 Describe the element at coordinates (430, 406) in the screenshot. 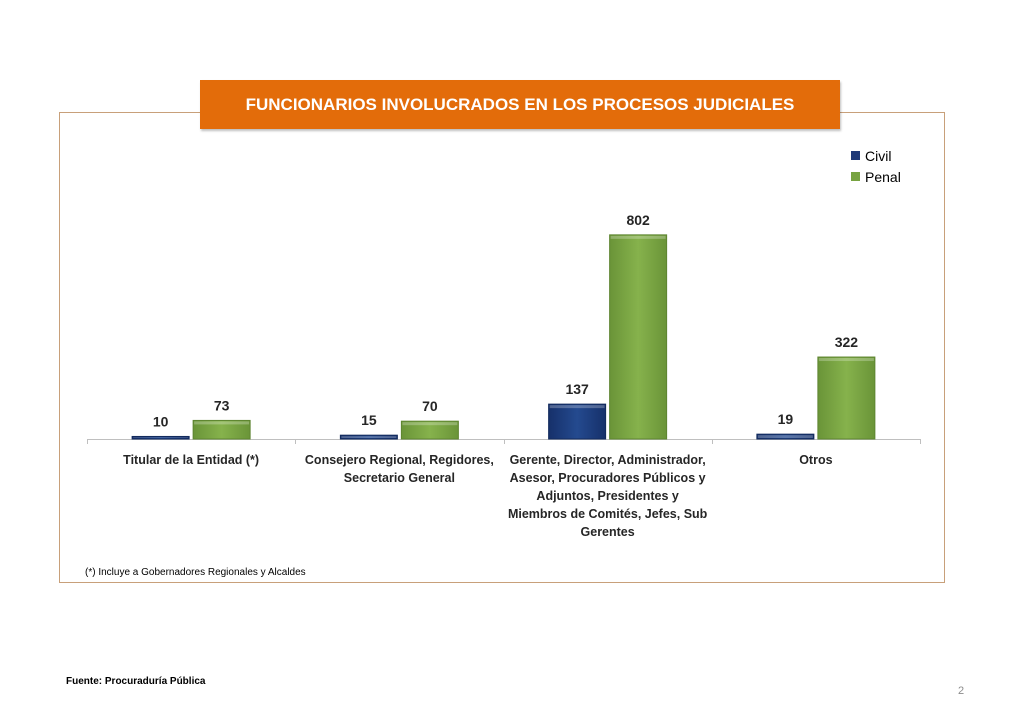

I see `data-label-penal-1: 70` at that location.